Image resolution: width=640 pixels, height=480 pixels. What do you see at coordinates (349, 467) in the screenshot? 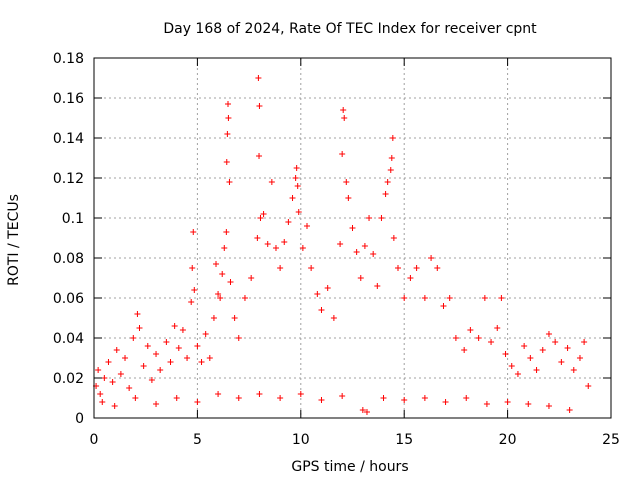
I see `x-axis-label: GPS time / hours` at bounding box center [349, 467].